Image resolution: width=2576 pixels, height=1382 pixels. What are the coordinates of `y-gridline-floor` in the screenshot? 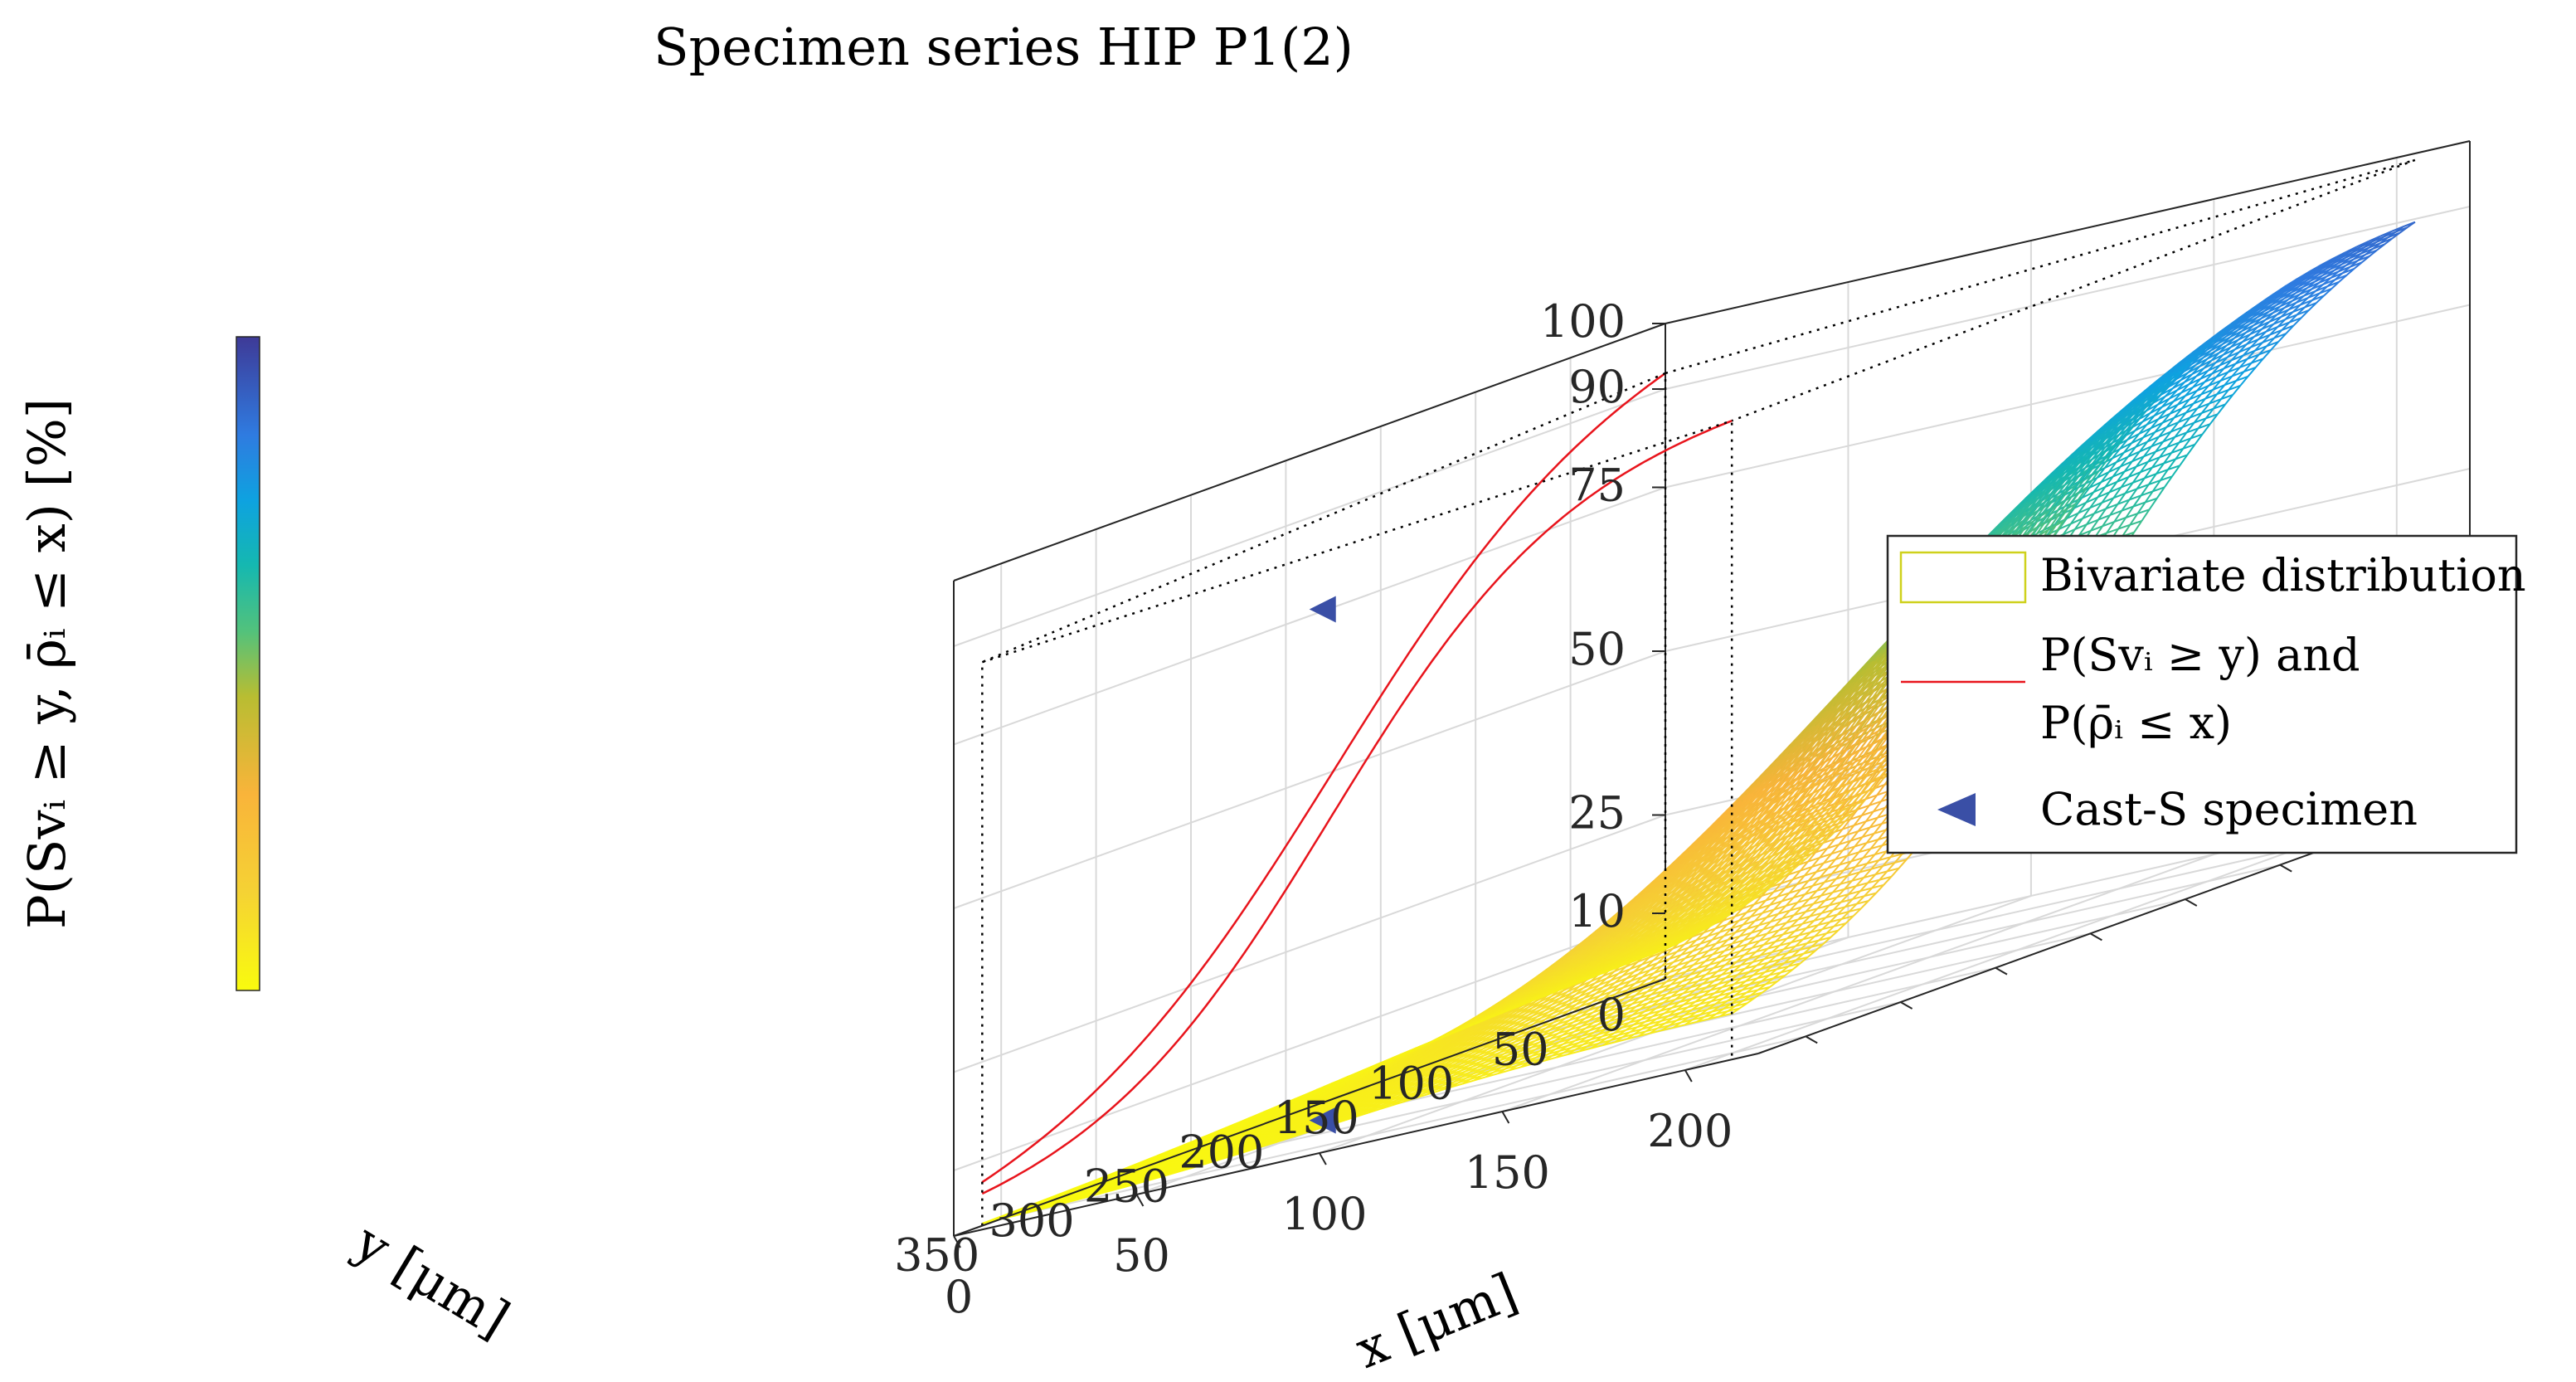 It's located at (1403, 1127).